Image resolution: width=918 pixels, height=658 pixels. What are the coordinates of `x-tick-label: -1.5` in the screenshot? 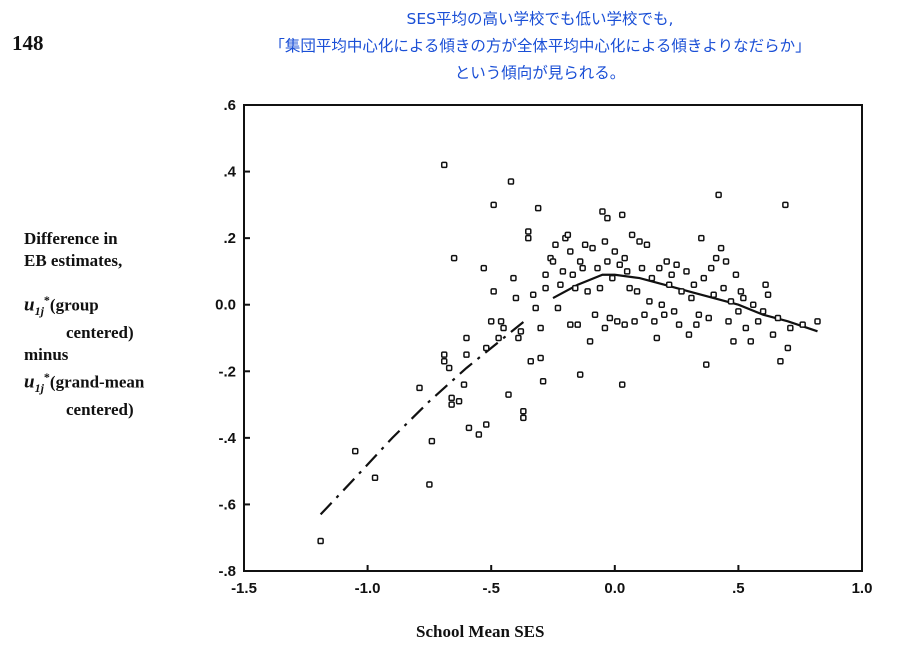 It's located at (244, 588).